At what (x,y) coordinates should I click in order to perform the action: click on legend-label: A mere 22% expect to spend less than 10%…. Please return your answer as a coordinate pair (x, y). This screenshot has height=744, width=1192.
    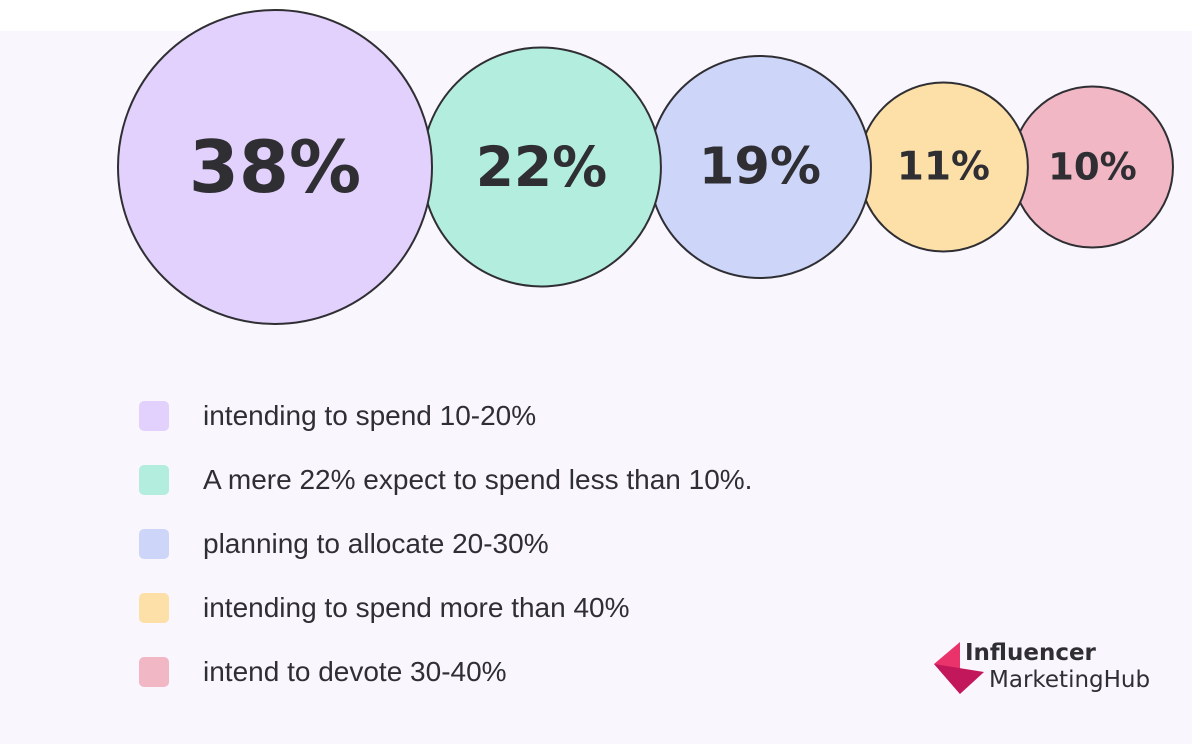
    Looking at the image, I should click on (478, 479).